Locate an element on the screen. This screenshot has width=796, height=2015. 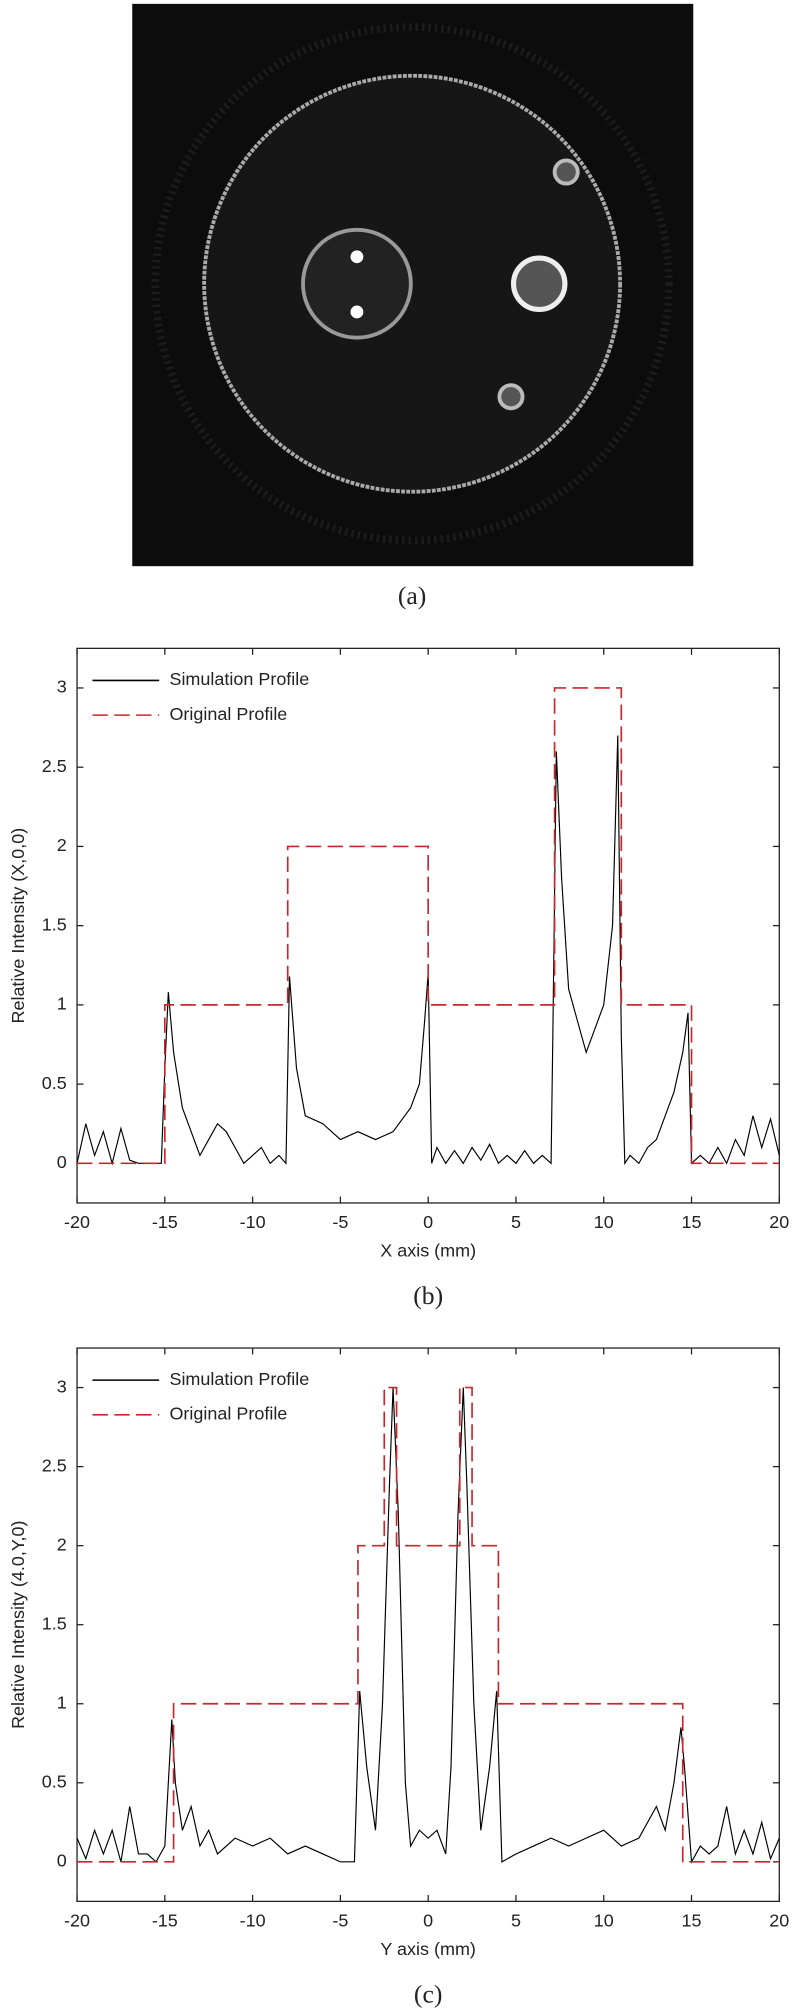
caption: (c) is located at coordinates (428, 1993).